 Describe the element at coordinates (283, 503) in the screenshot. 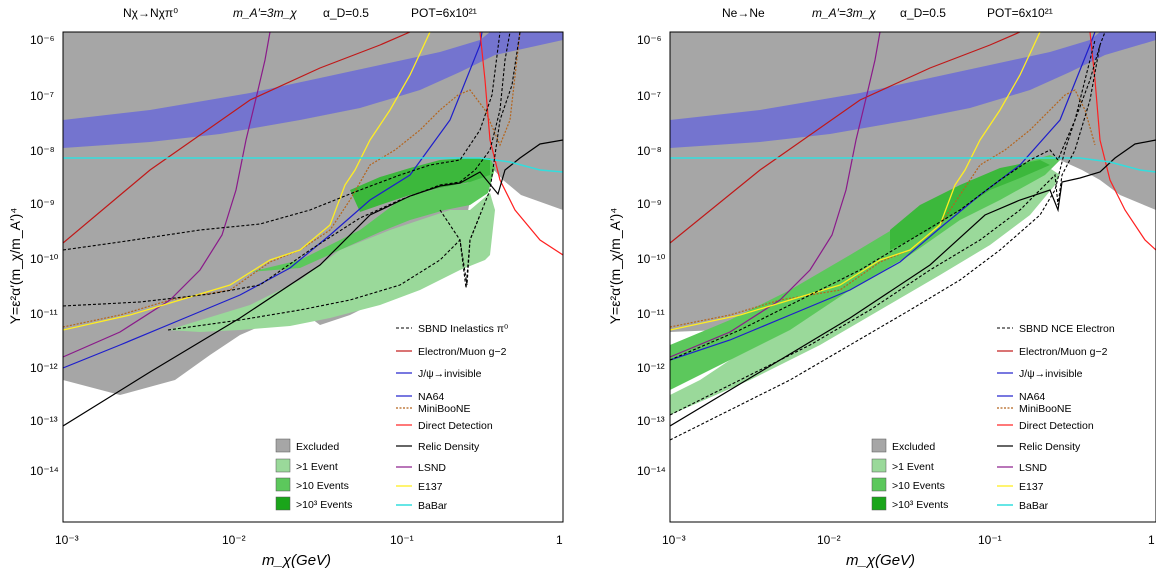

I see `legend-swatch-event1000` at that location.